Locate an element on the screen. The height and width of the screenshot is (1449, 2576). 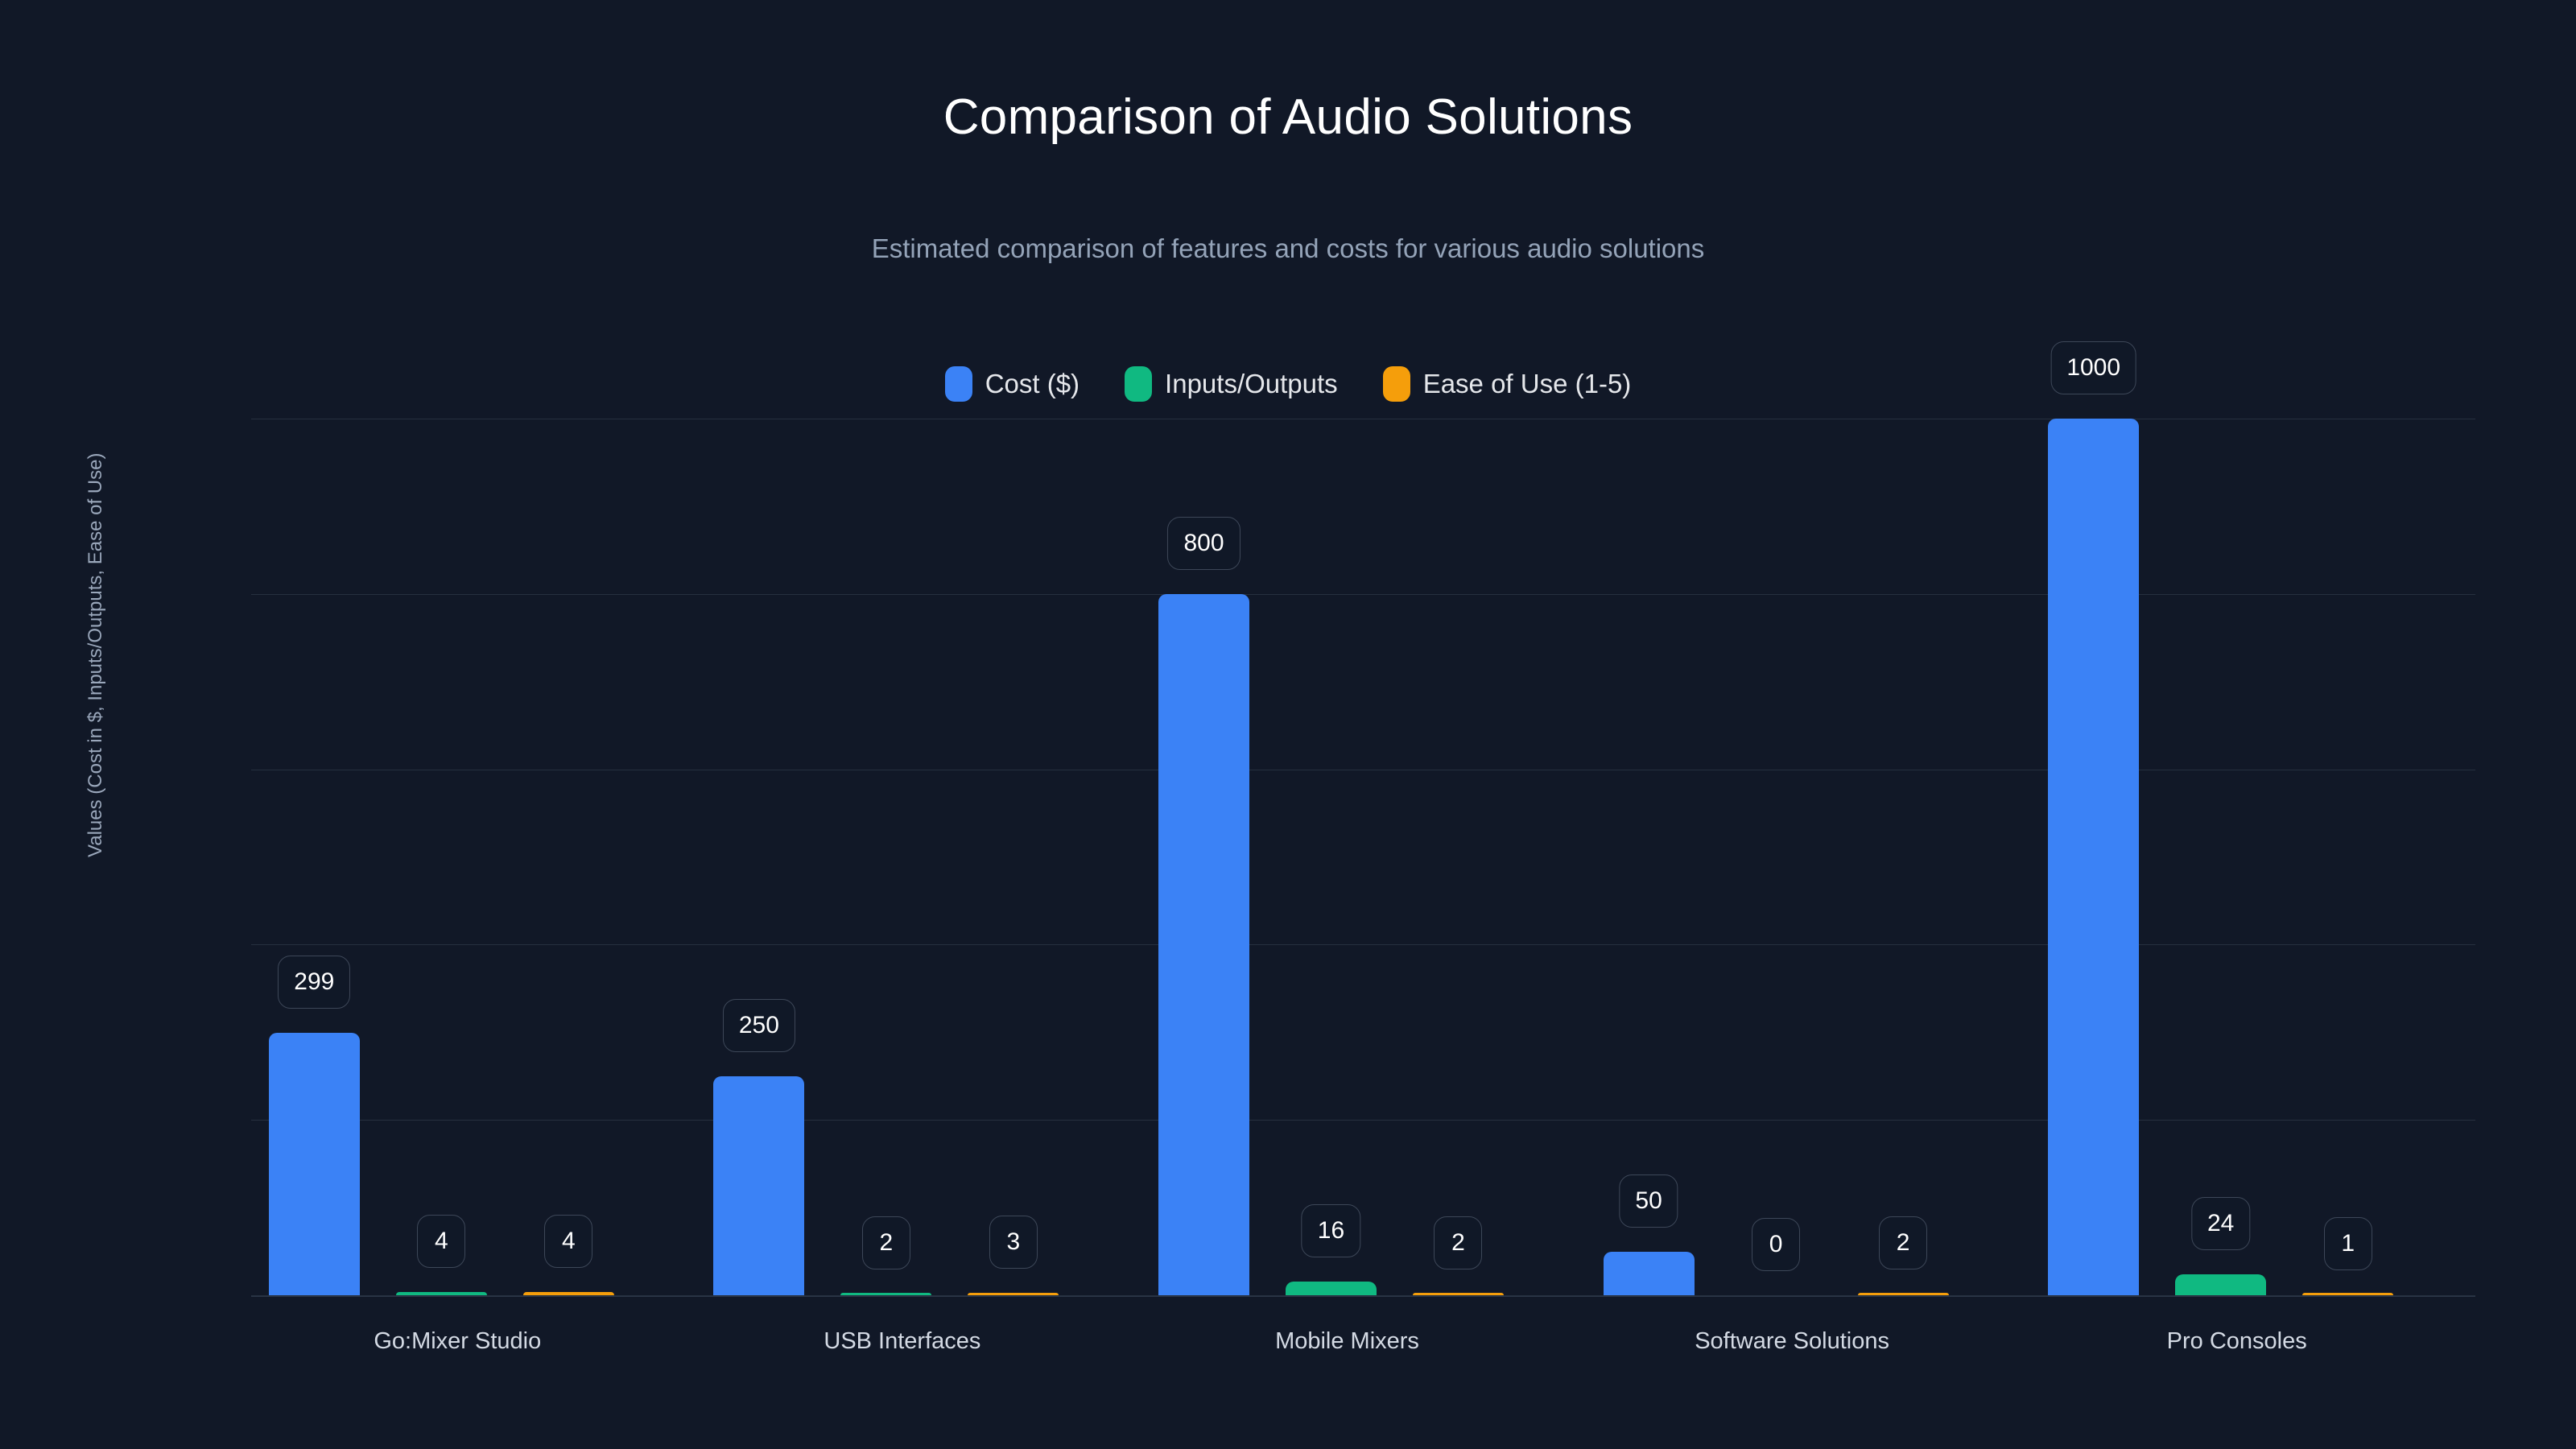
bar-value-label: 0 is located at coordinates (1776, 1244).